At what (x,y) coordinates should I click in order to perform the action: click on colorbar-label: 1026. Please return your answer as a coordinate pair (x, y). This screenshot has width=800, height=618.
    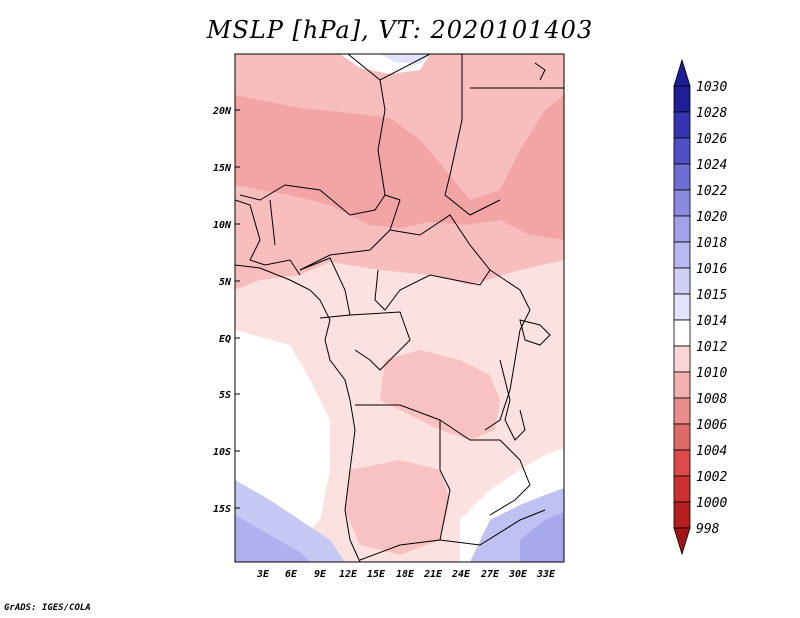
    Looking at the image, I should click on (711, 139).